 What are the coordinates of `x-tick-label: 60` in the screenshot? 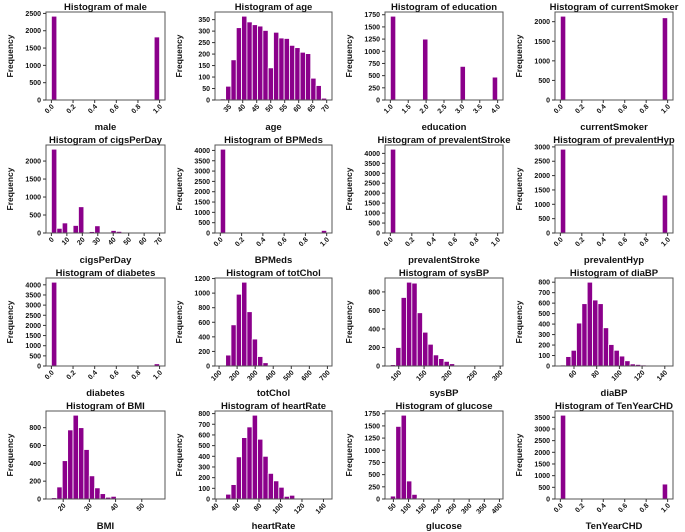 It's located at (573, 374).